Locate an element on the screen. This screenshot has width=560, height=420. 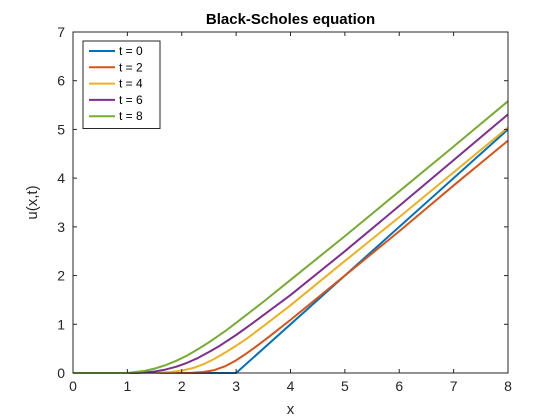
y-tick-label: 4 is located at coordinates (61, 178).